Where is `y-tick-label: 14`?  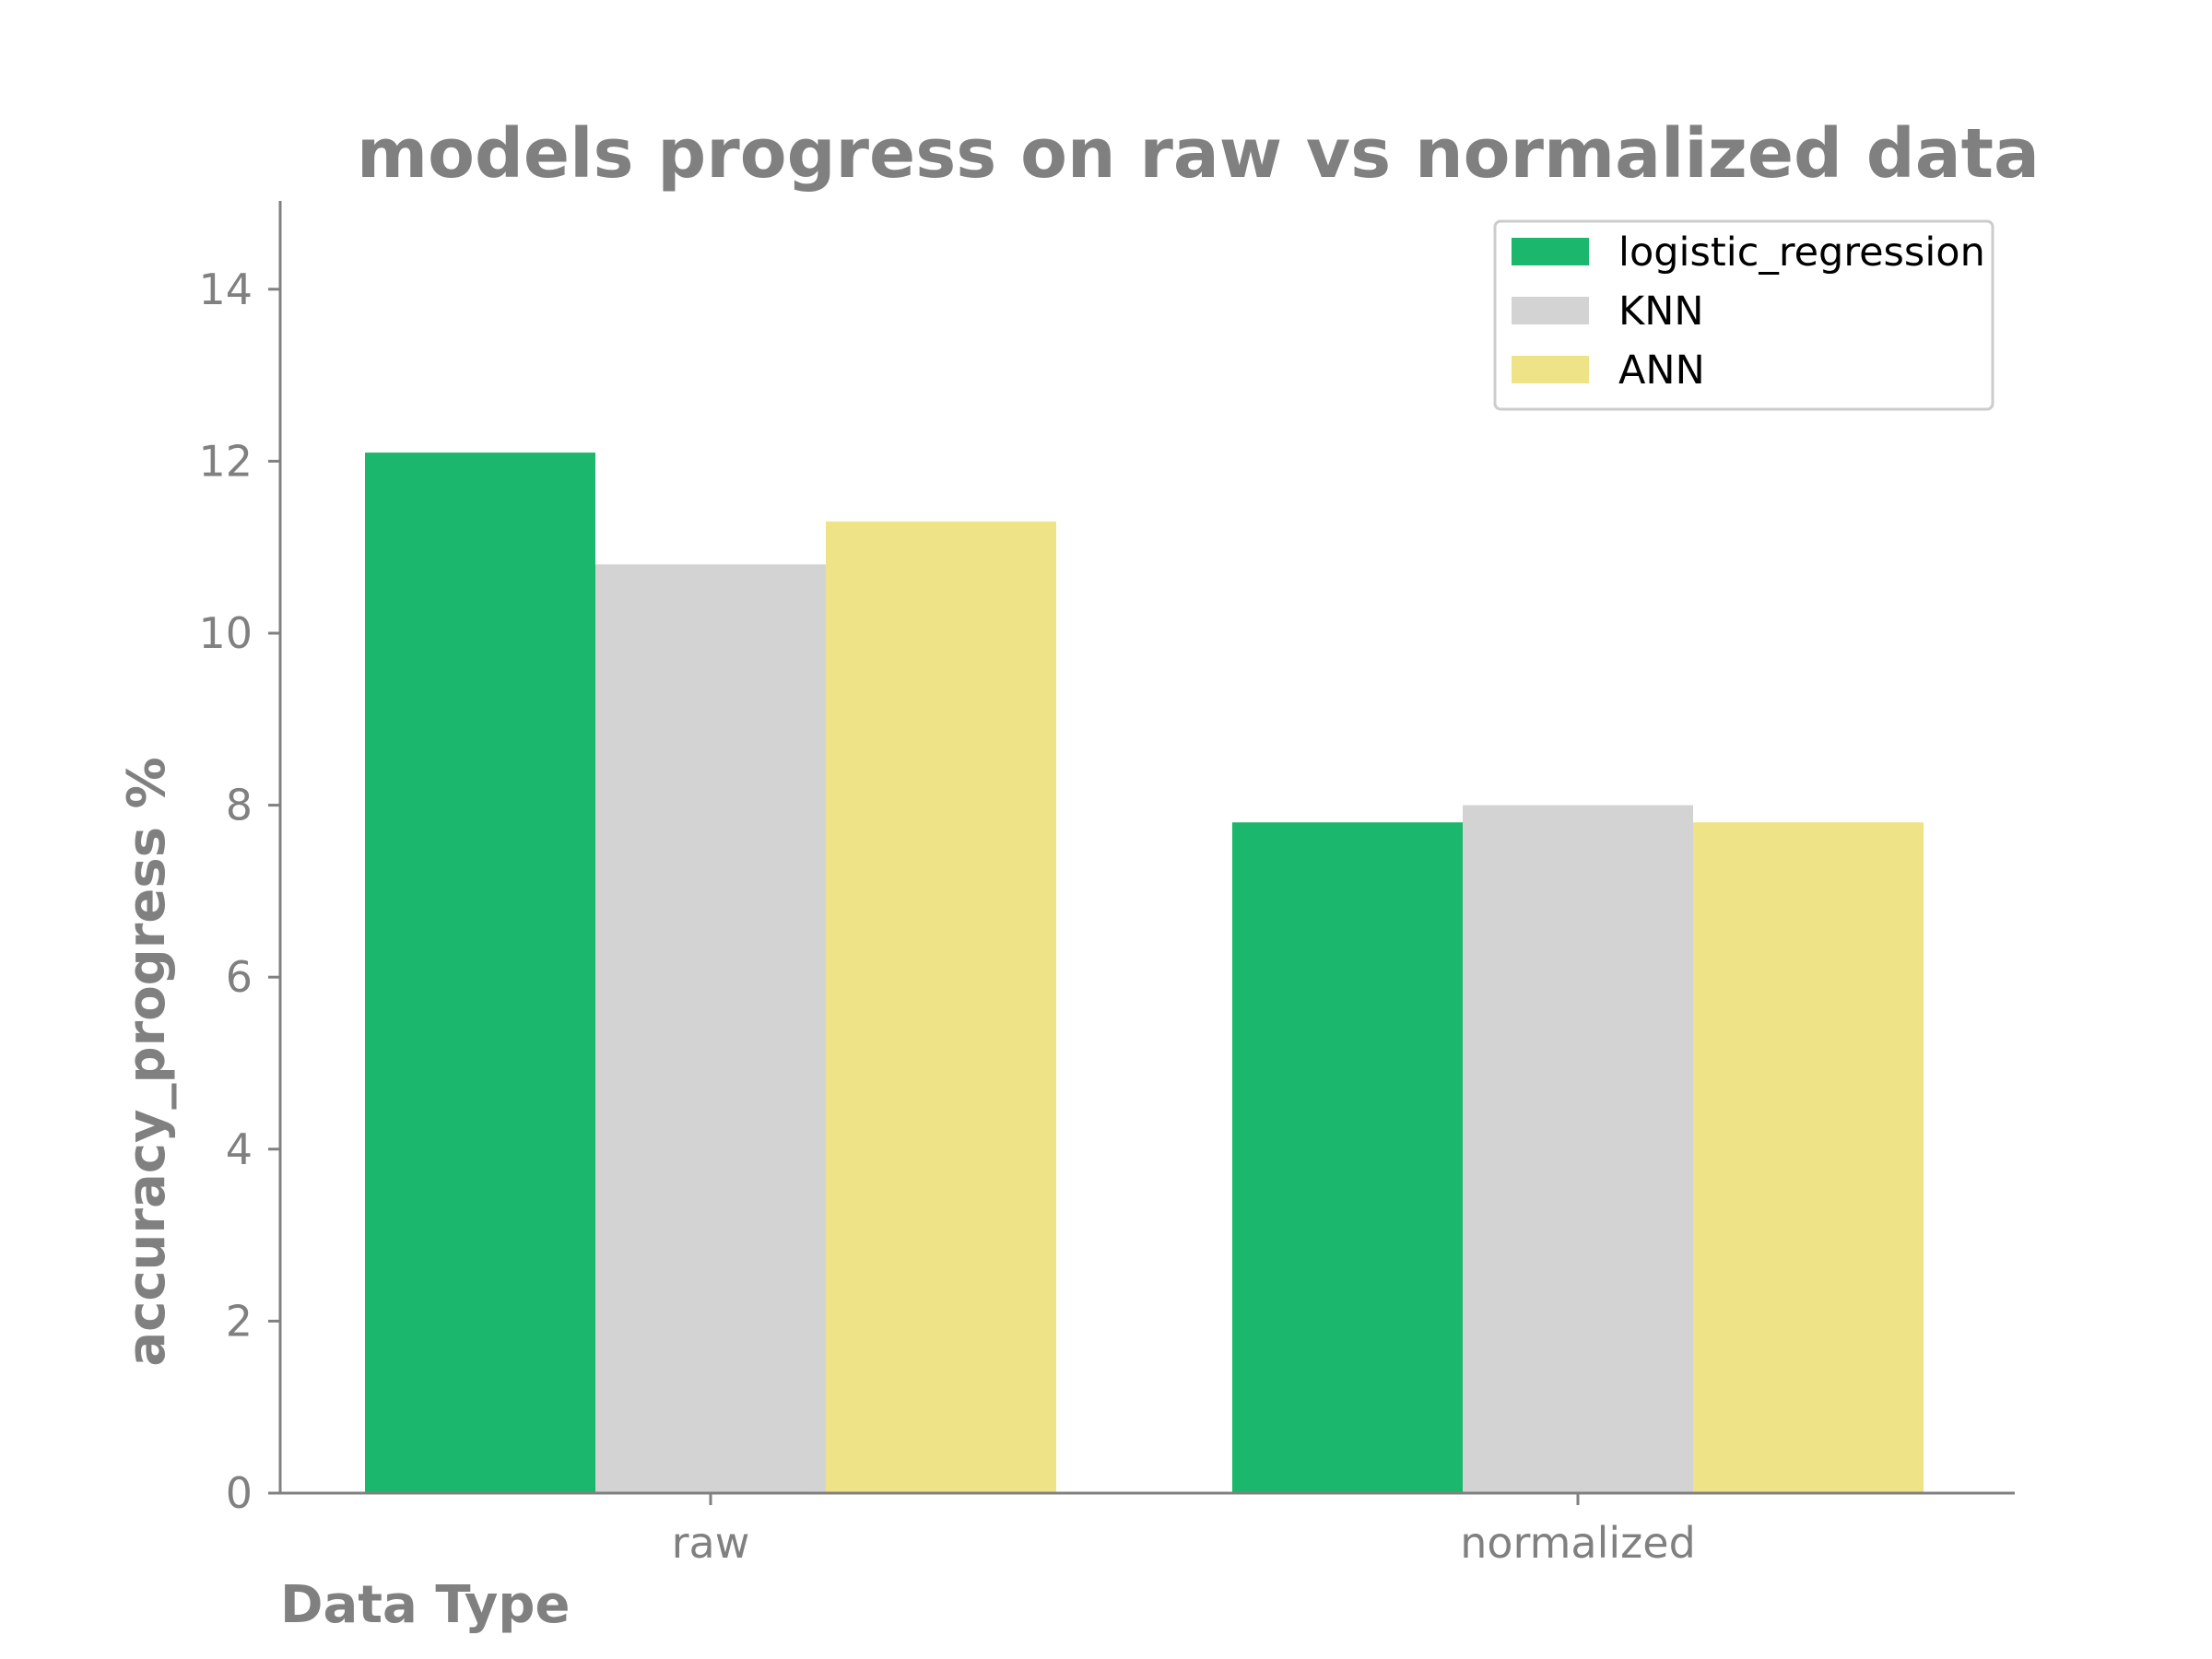
y-tick-label: 14 is located at coordinates (225, 289).